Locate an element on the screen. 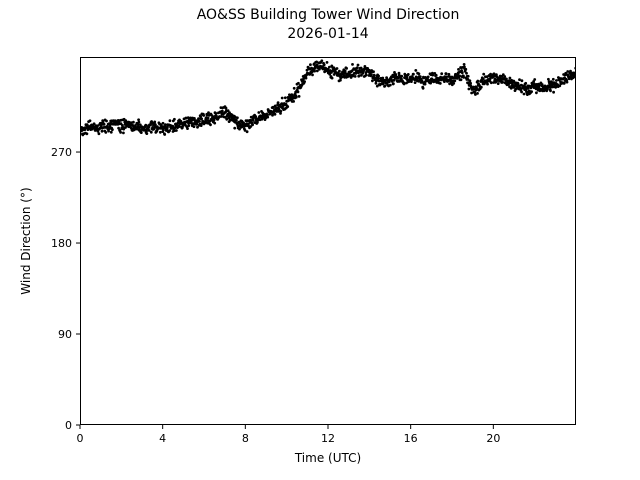 This screenshot has width=640, height=480. x-axis-label: Time (UTC) is located at coordinates (328, 458).